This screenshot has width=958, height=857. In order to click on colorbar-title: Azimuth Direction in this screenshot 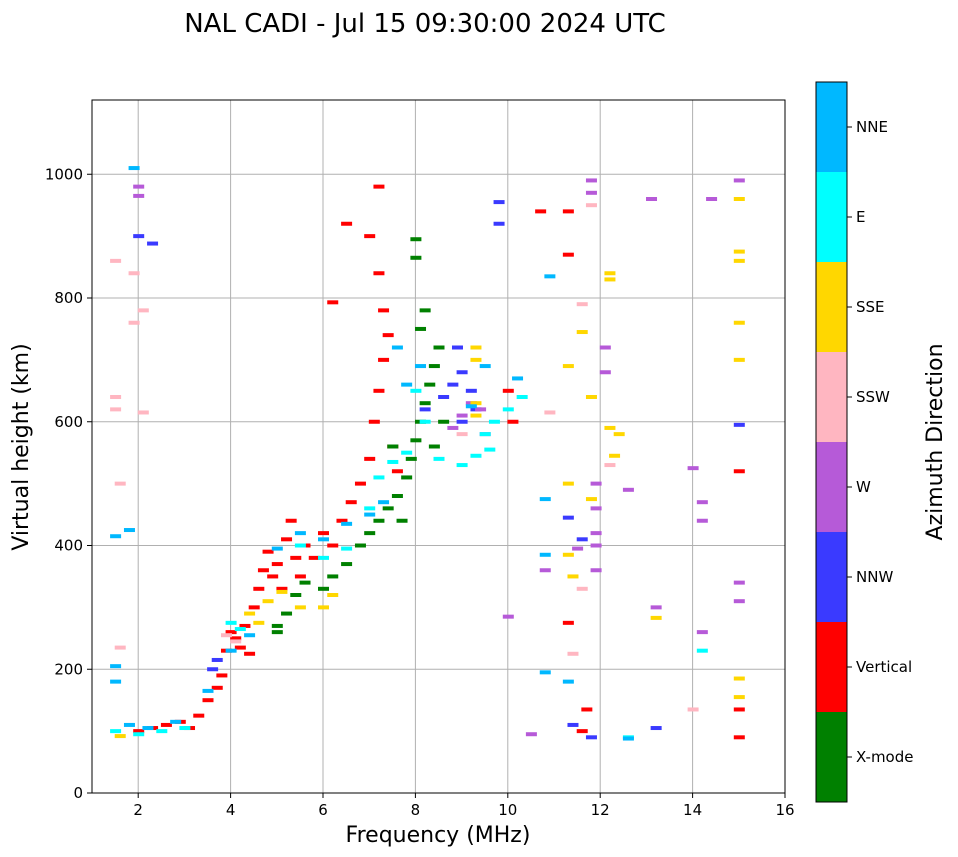, I will do `click(935, 441)`.